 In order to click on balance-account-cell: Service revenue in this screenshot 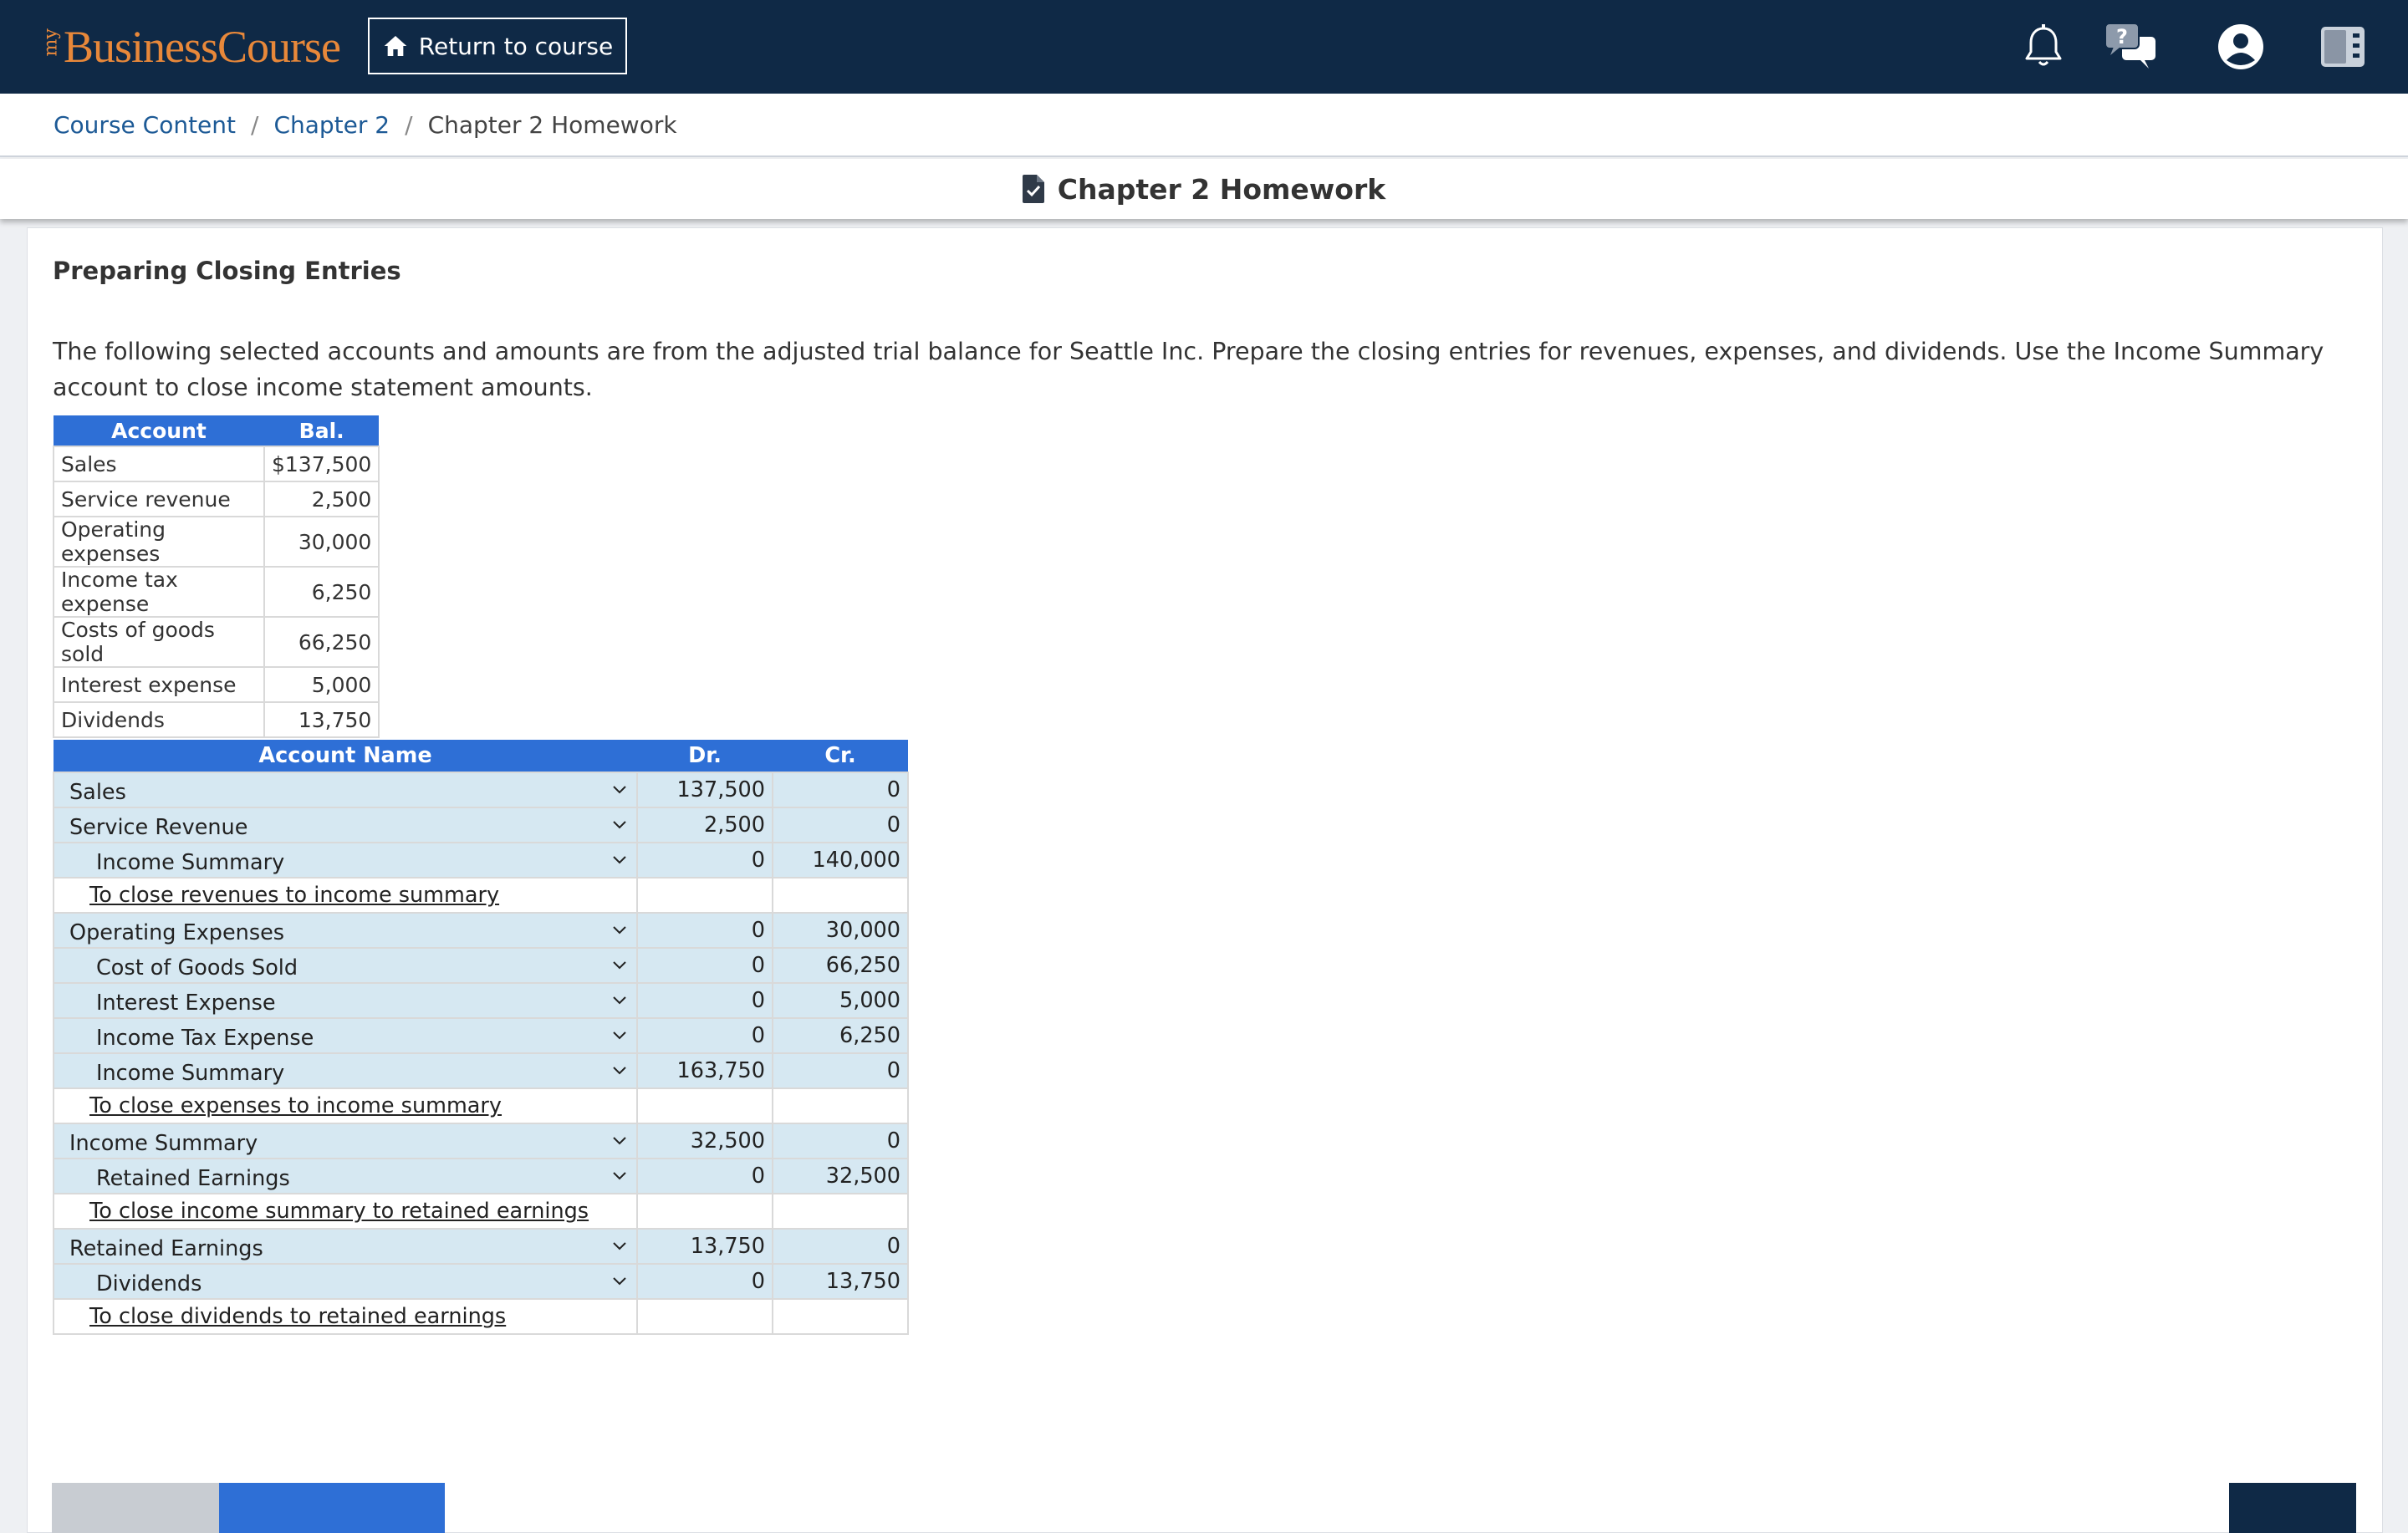, I will do `click(159, 499)`.